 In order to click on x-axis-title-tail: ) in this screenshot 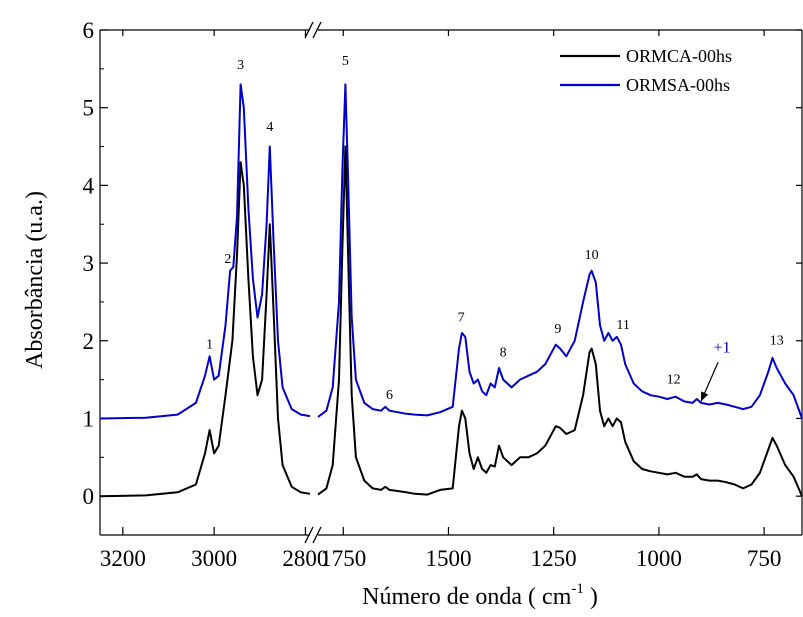, I will do `click(591, 597)`.